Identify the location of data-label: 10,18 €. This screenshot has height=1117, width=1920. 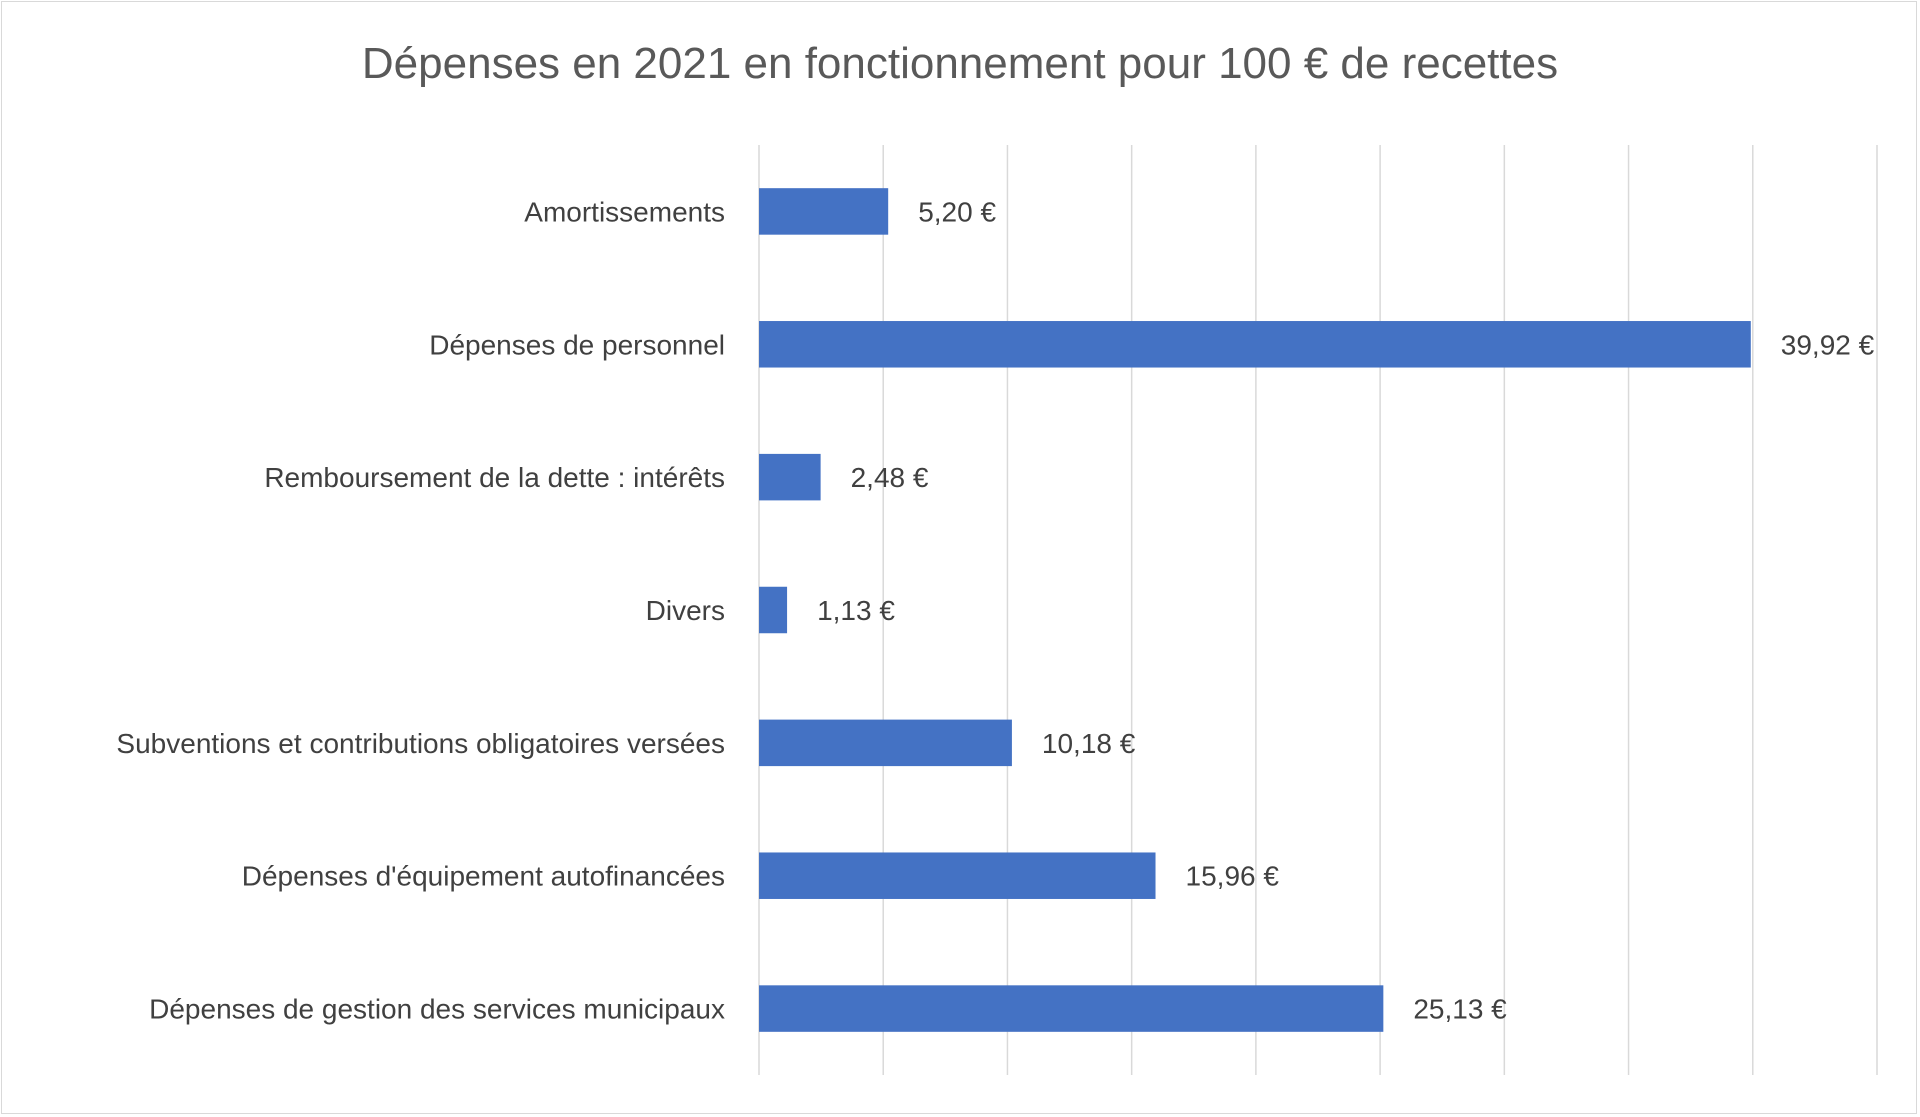
(1089, 743).